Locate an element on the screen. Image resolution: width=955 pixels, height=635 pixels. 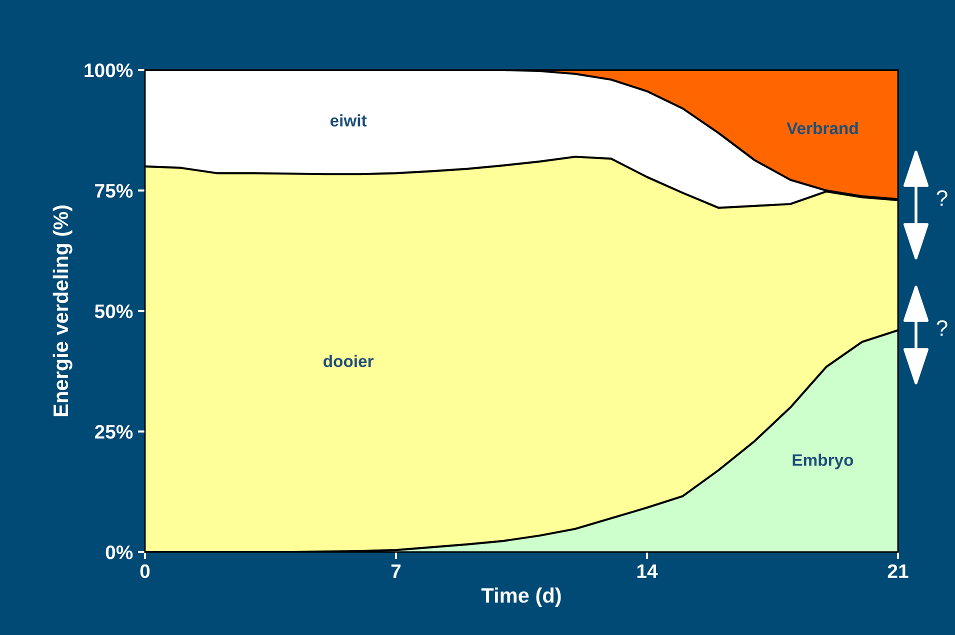
y-tick-label: 25% is located at coordinates (113, 431).